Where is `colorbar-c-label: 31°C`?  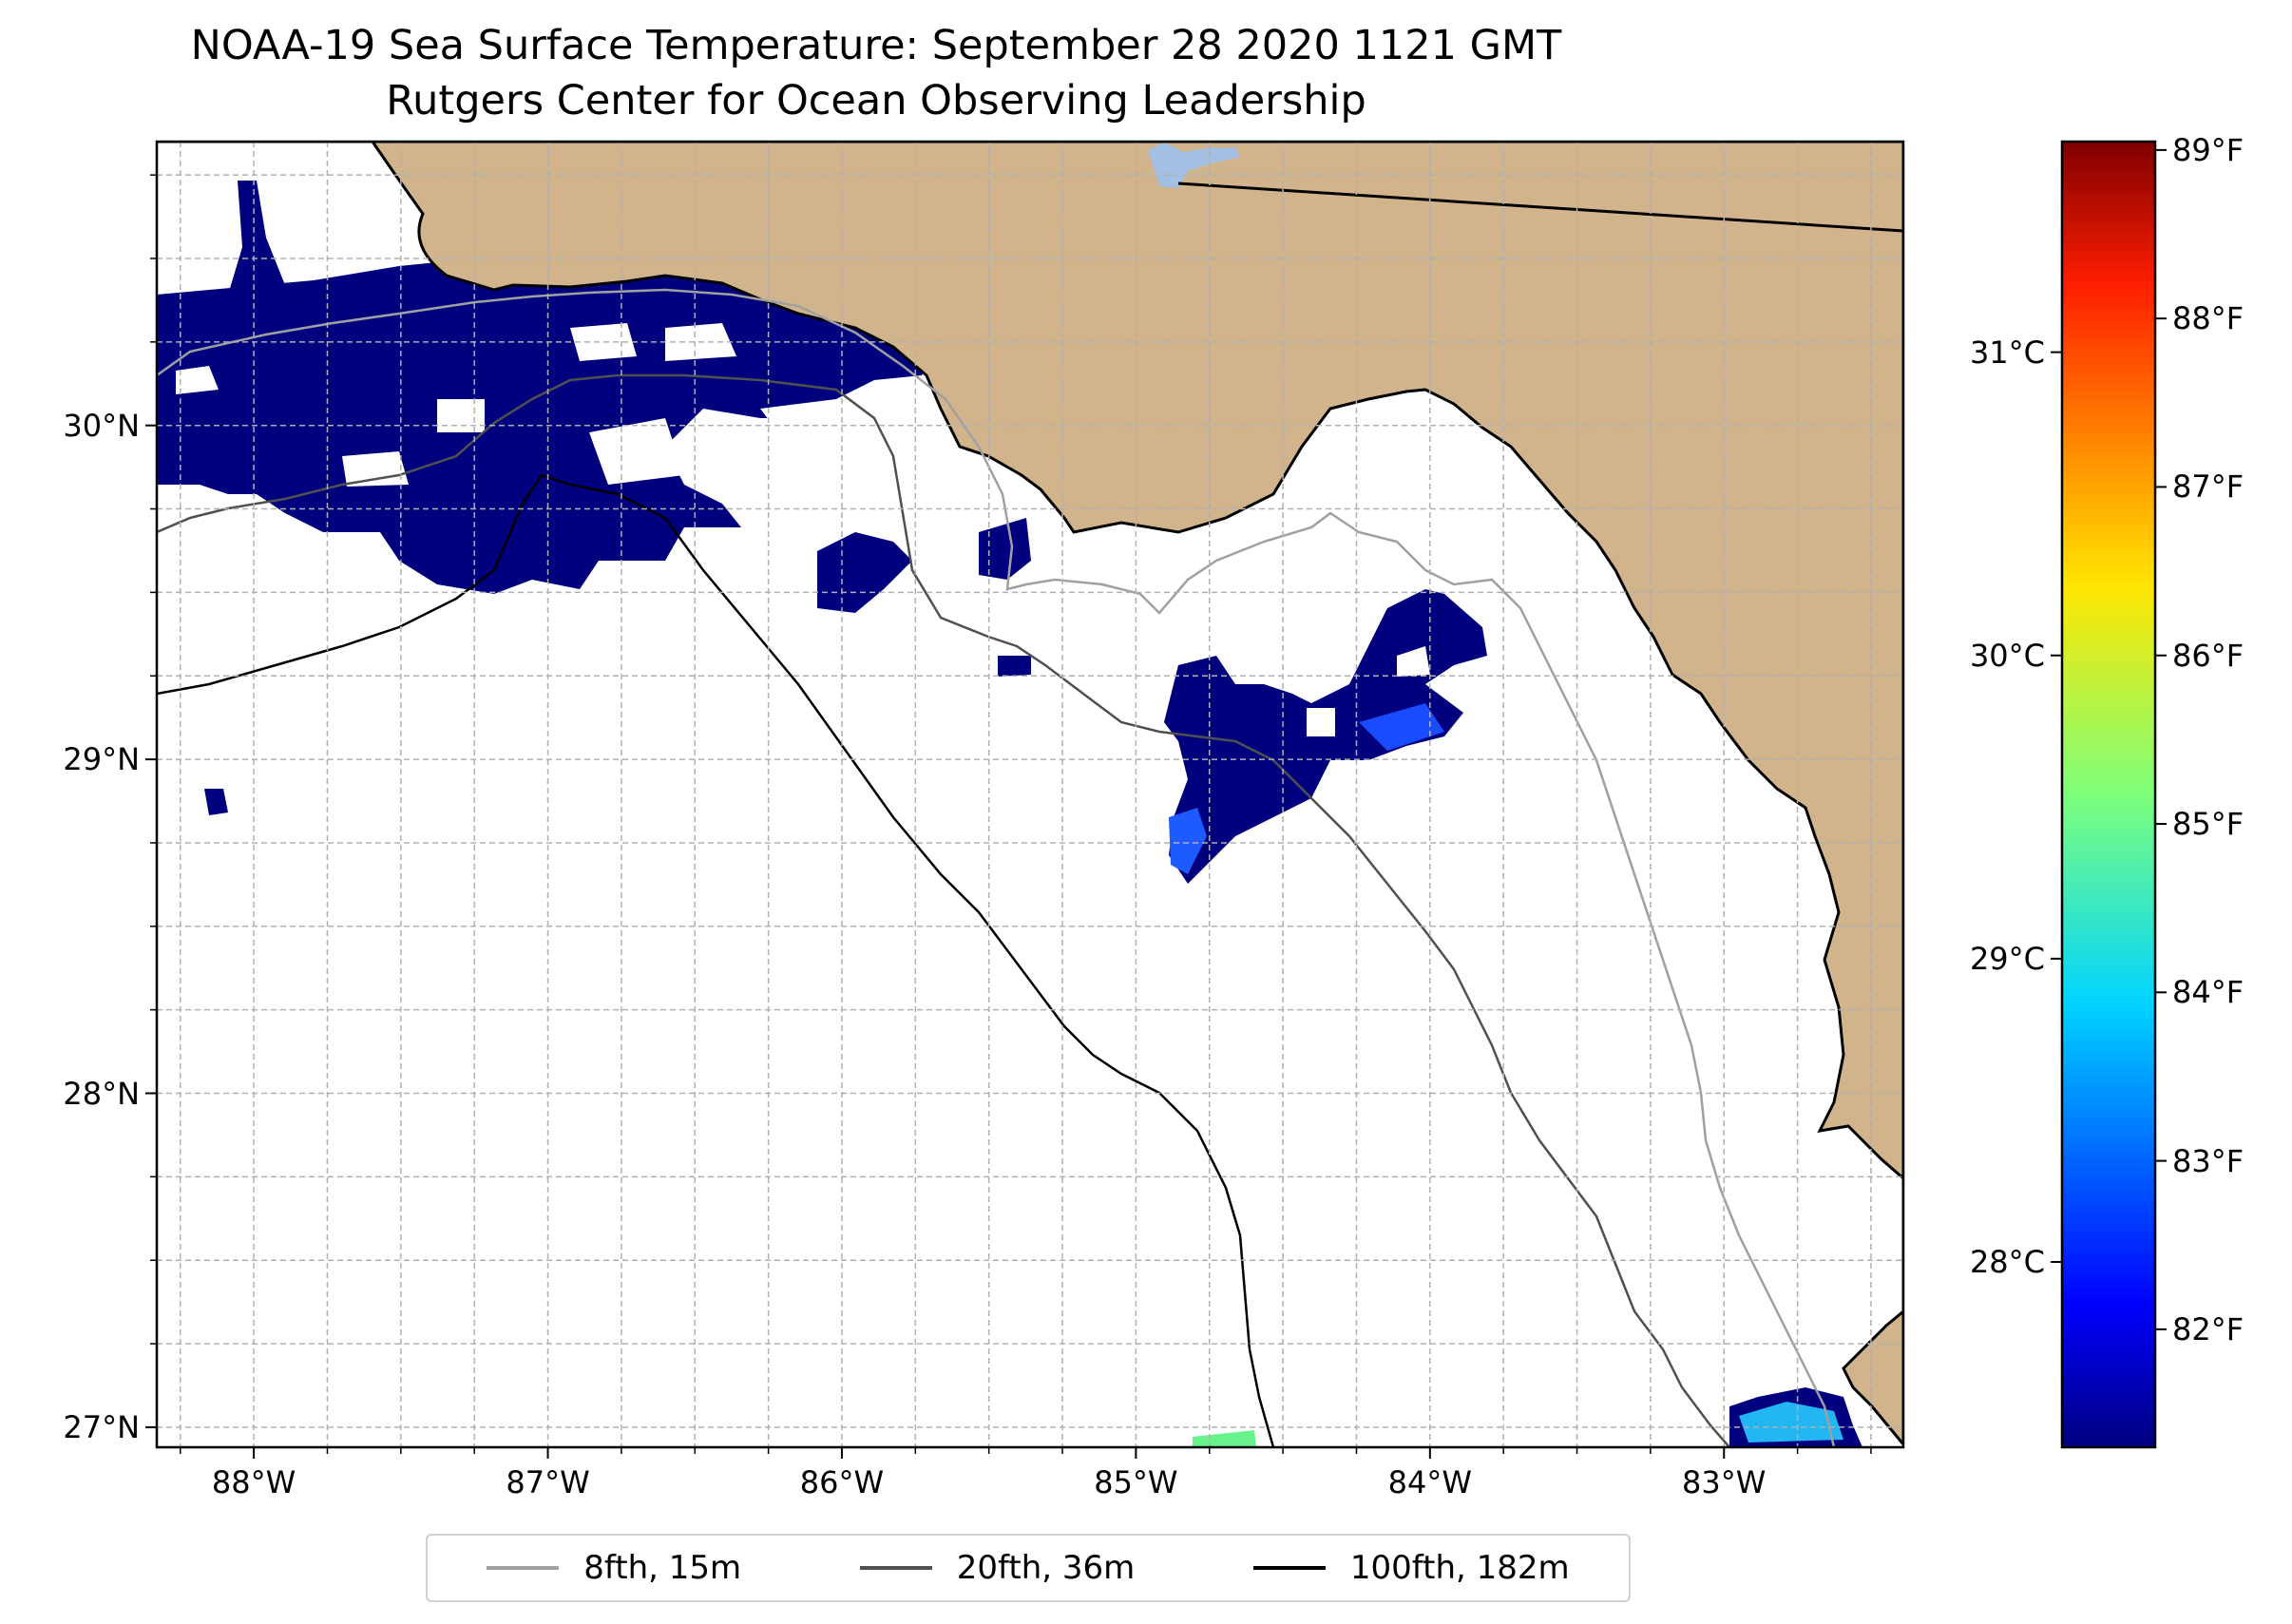
colorbar-c-label: 31°C is located at coordinates (2007, 352).